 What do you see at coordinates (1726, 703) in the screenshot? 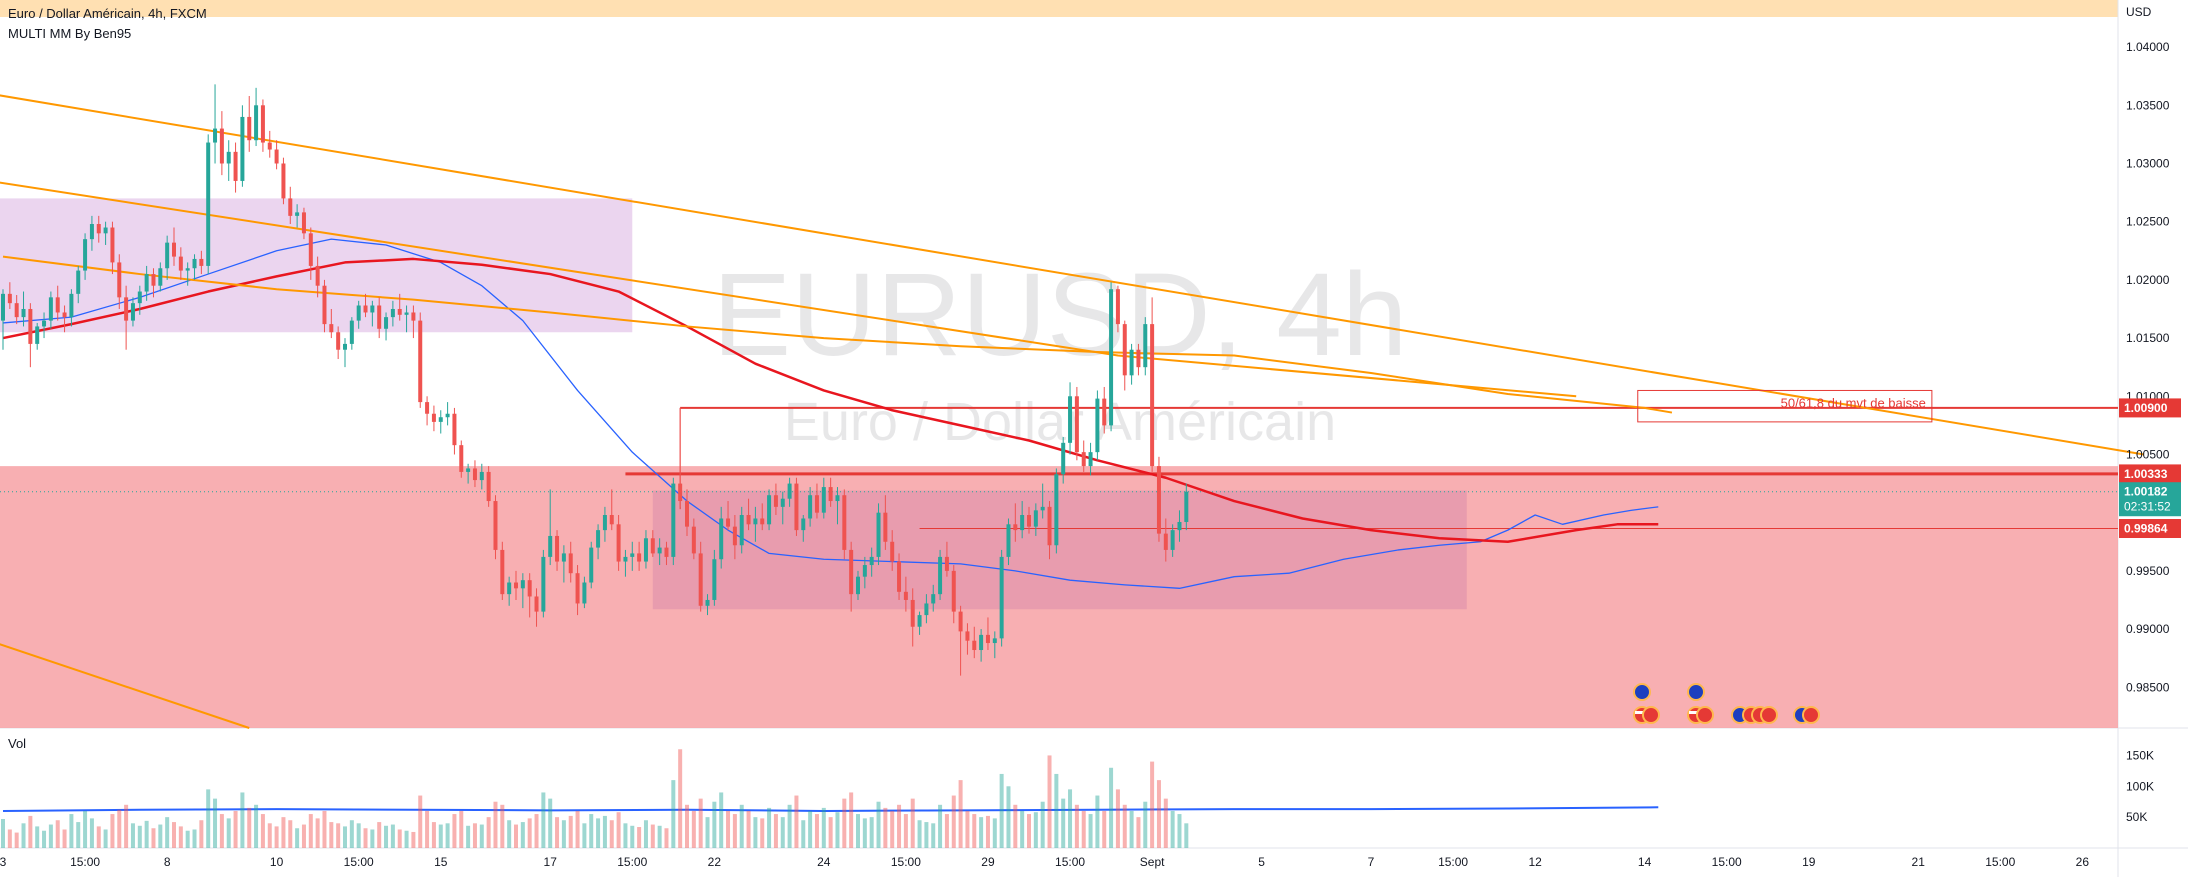
I see `event-markers` at bounding box center [1726, 703].